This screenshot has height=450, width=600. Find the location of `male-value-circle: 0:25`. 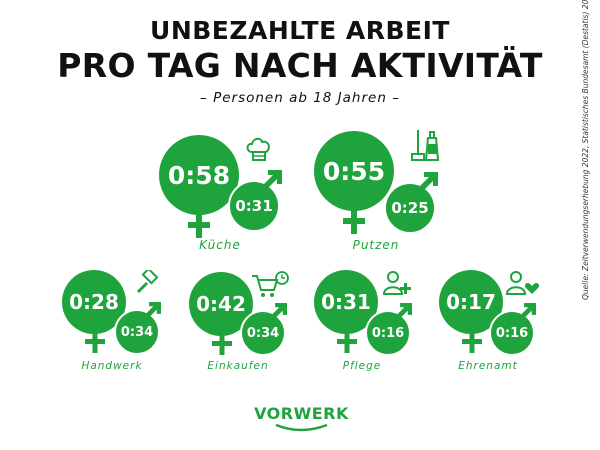

male-value-circle: 0:25 is located at coordinates (410, 208).